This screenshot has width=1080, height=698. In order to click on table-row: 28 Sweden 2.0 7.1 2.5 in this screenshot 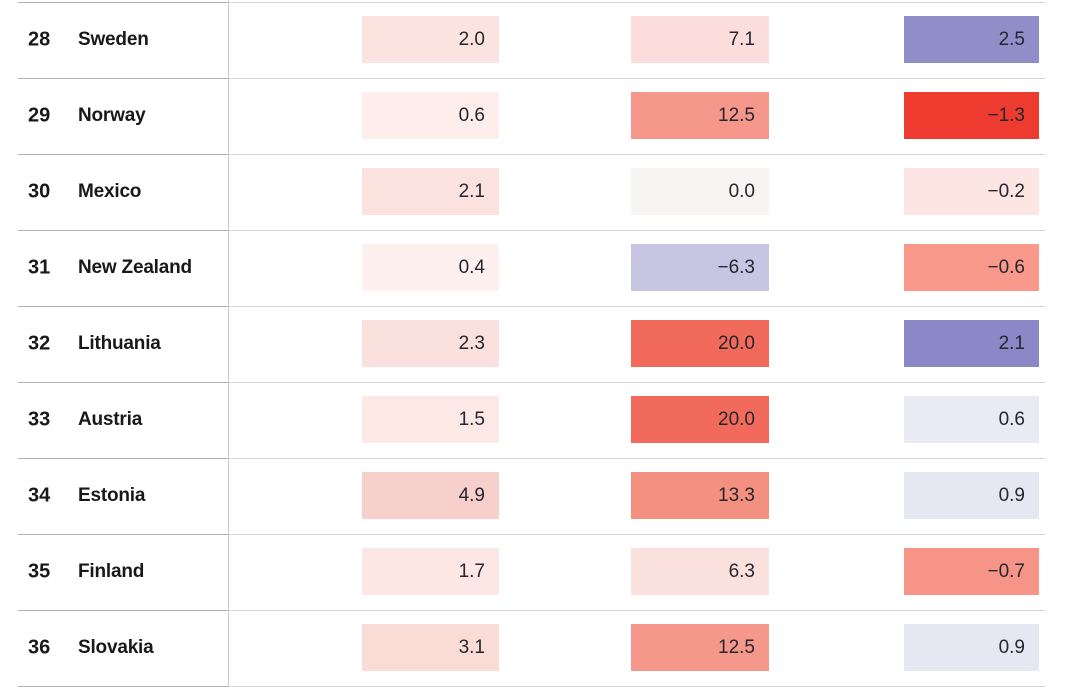, I will do `click(540, 40)`.